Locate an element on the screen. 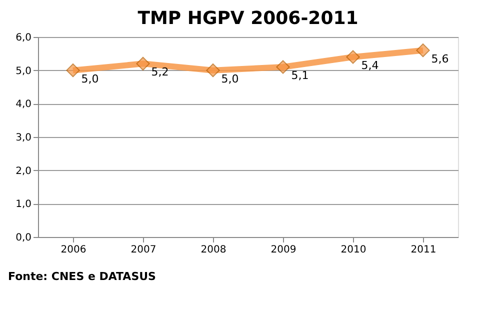  x-tick-label: 2007 is located at coordinates (143, 250).